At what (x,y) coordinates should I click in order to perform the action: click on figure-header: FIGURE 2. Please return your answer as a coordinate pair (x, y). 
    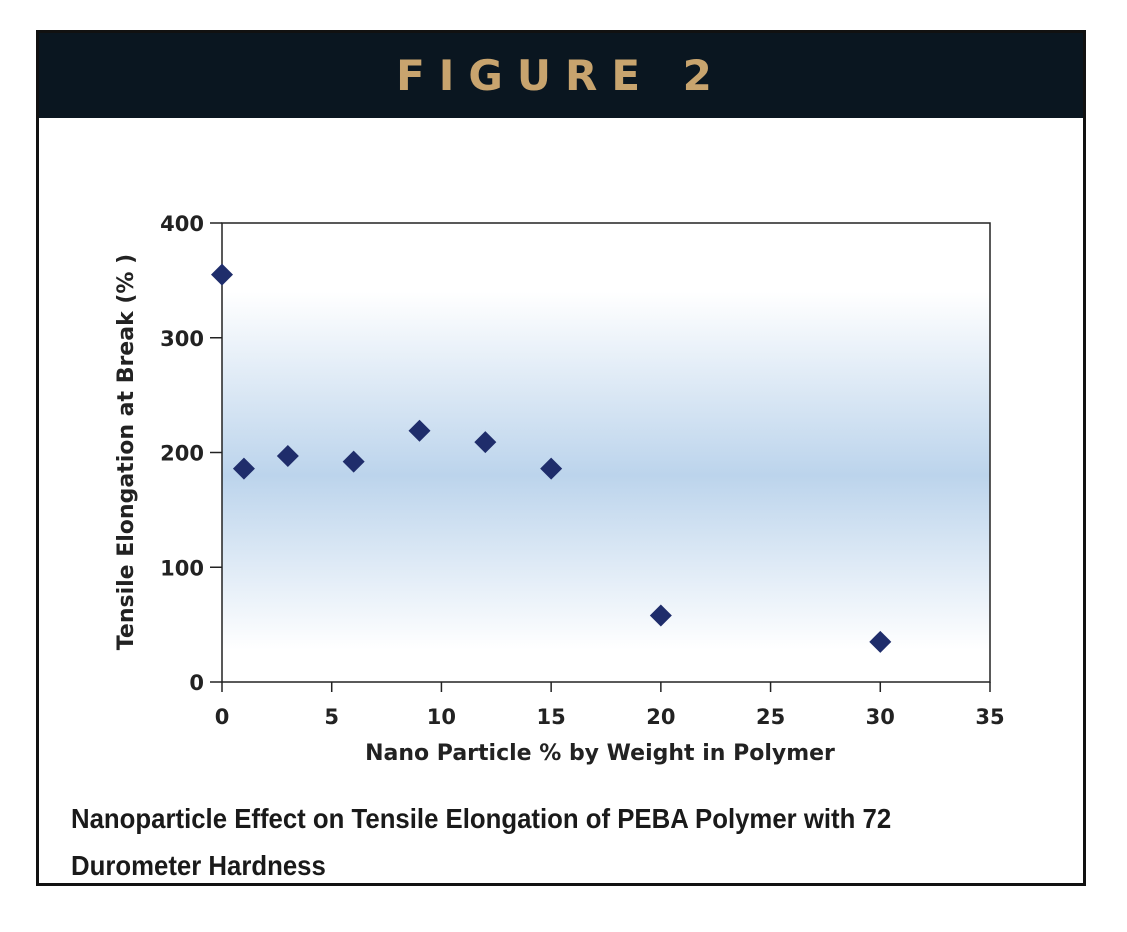
    Looking at the image, I should click on (561, 75).